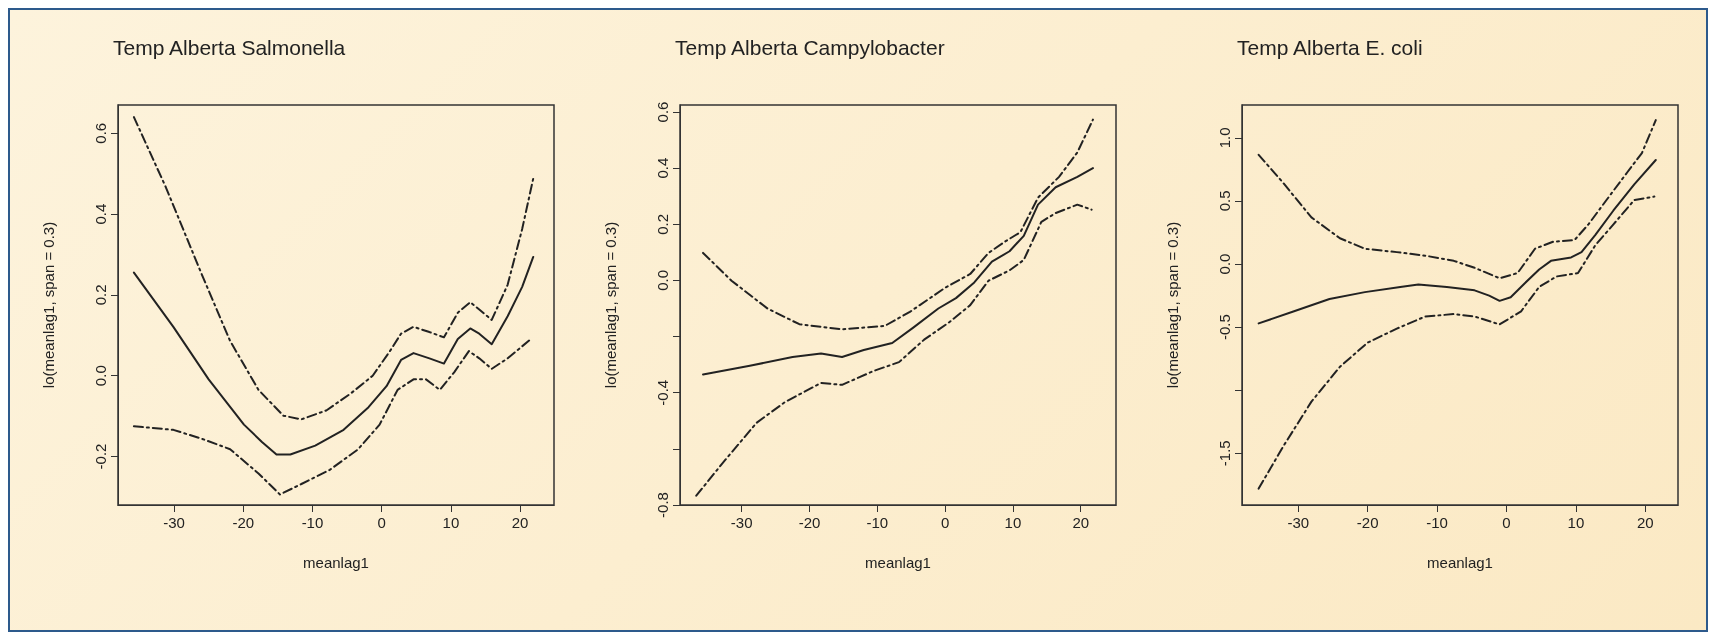  I want to click on y-tick-label: -0.4, so click(662, 392).